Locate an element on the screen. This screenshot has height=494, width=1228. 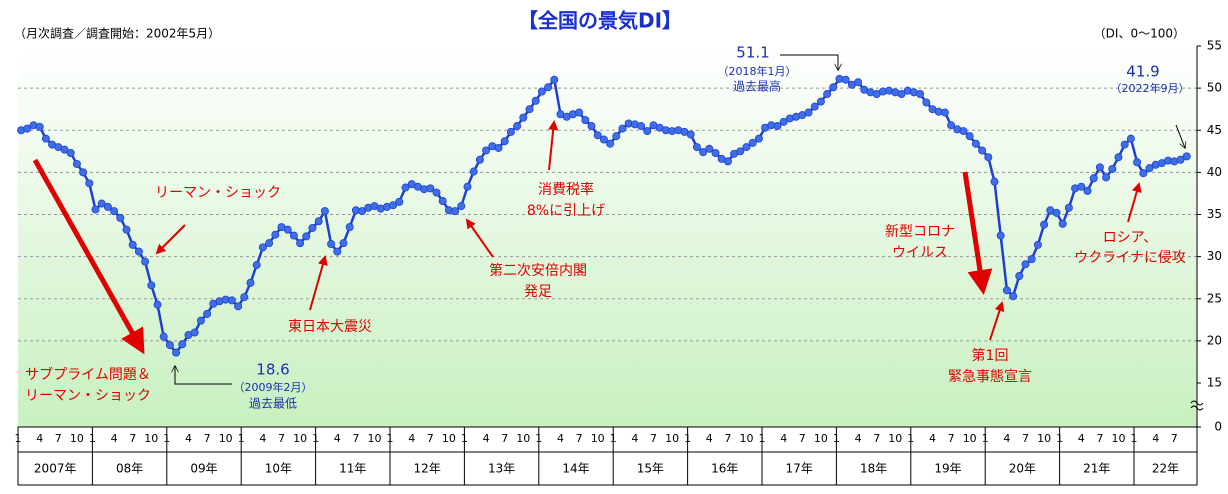
x-year-label: 08年 is located at coordinates (129, 469).